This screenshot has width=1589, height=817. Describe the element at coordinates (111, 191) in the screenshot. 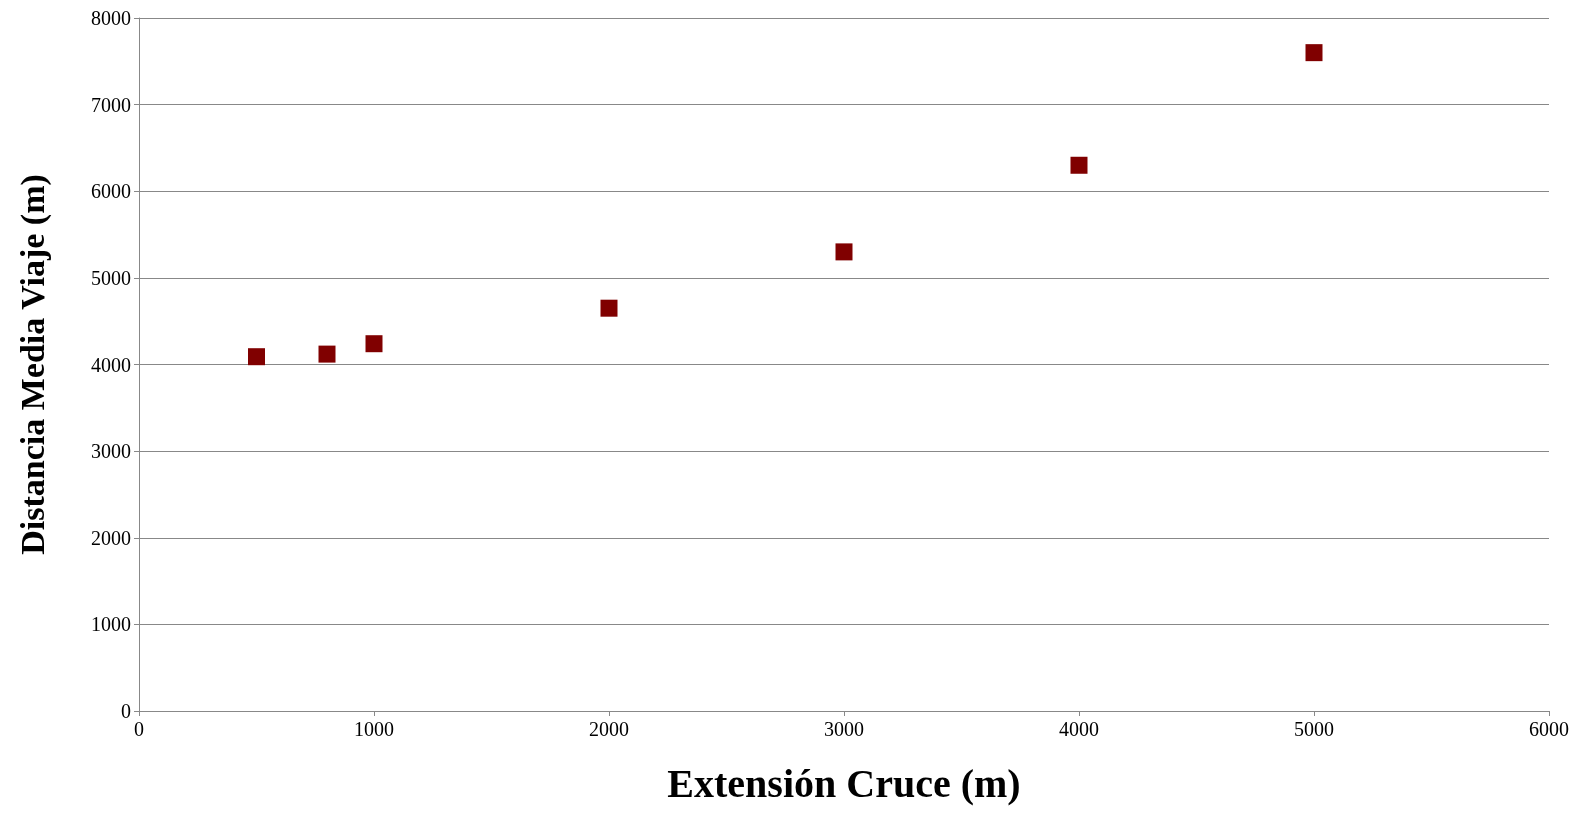

I see `y-tick-label: 6000` at that location.